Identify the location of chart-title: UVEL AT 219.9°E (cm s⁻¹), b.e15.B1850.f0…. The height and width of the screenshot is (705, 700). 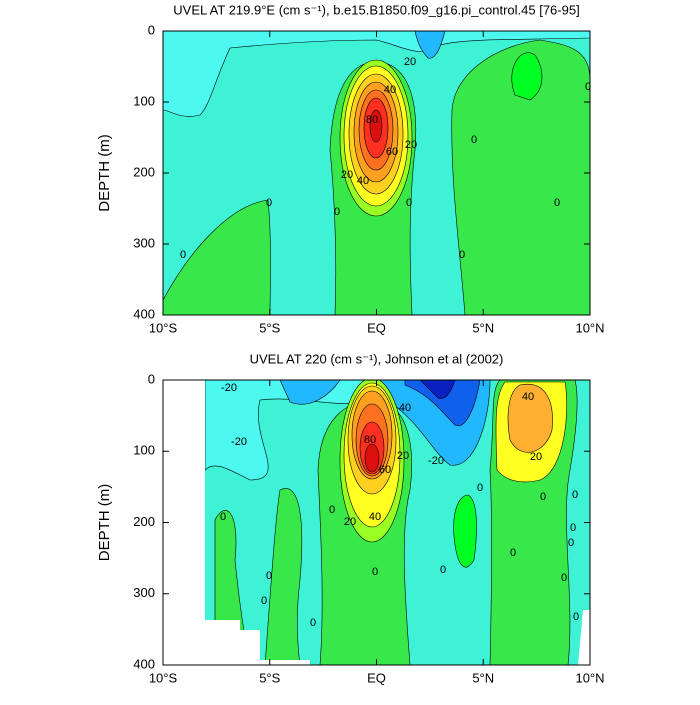
(376, 9).